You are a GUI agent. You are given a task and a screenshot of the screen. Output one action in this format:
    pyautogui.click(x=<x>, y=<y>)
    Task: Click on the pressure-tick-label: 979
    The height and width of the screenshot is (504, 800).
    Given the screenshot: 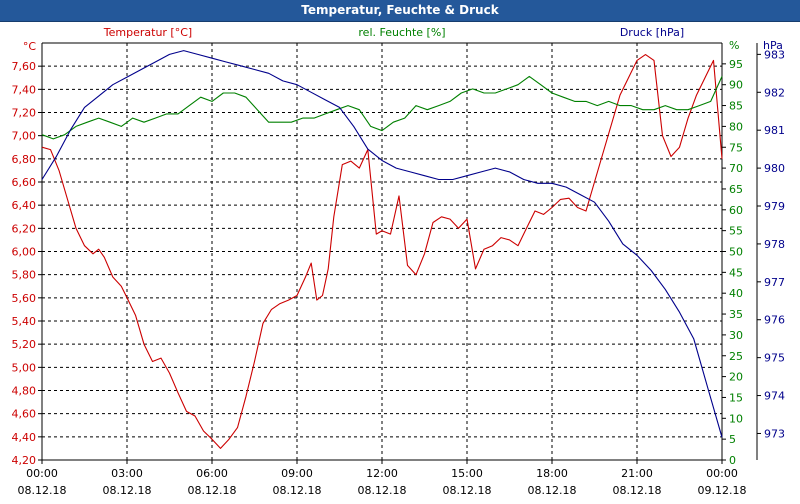 What is the action you would take?
    pyautogui.click(x=774, y=206)
    